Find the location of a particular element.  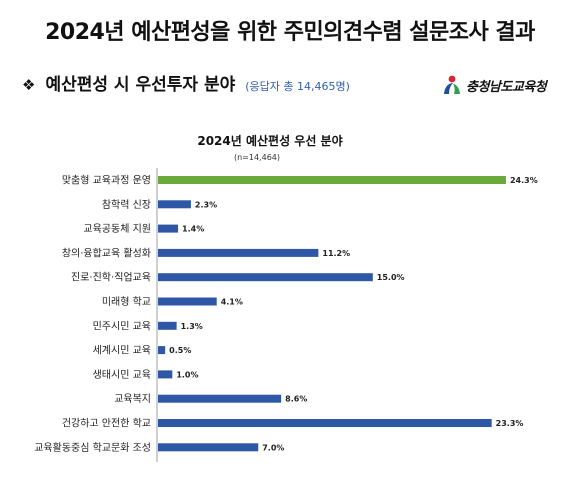

category-label: 진로·진학·직업교육 is located at coordinates (111, 277).